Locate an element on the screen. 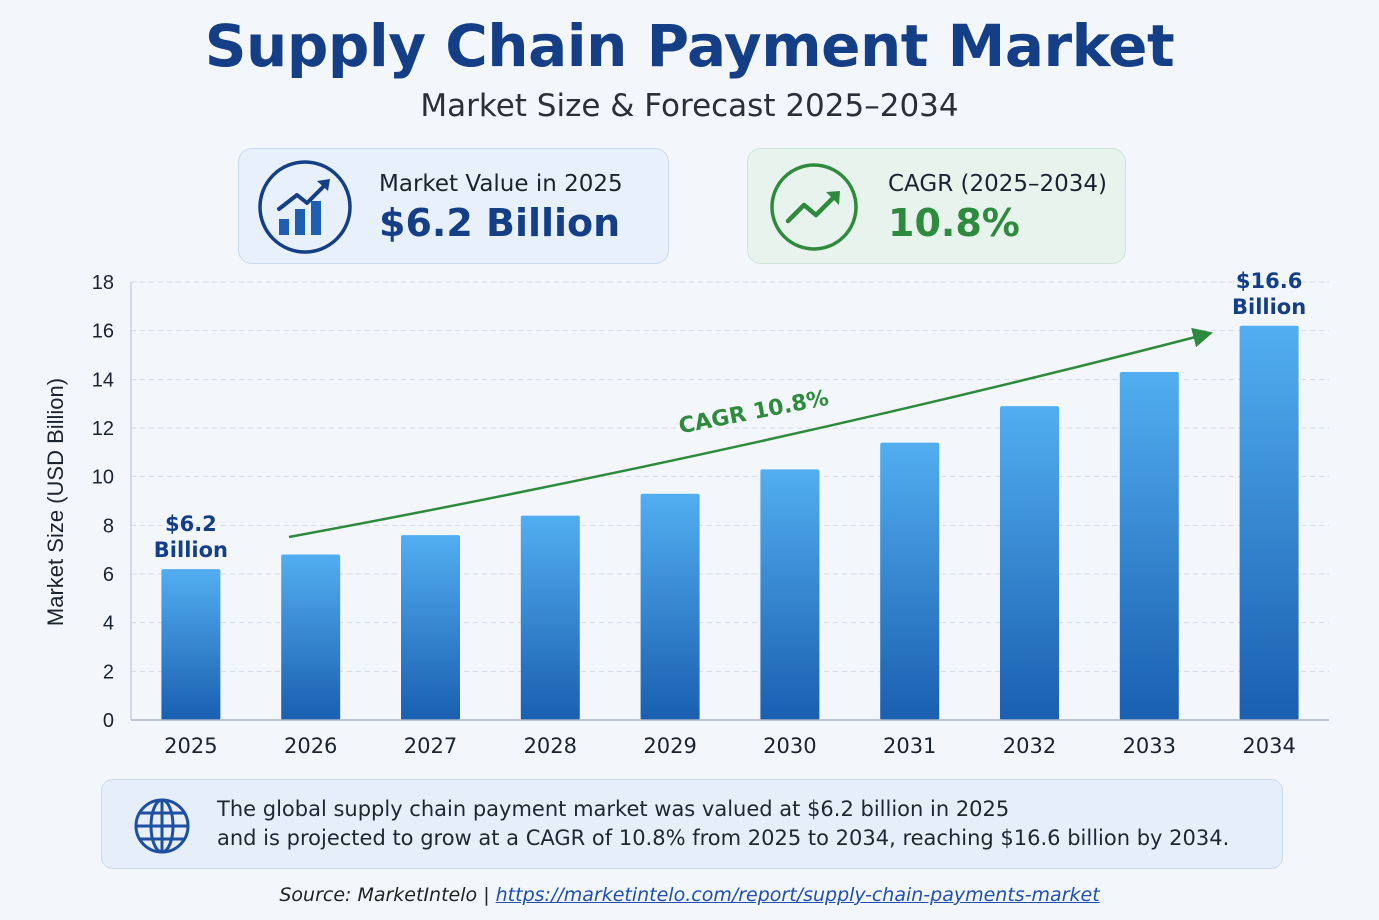 The height and width of the screenshot is (920, 1379). bar-2033 is located at coordinates (1149, 546).